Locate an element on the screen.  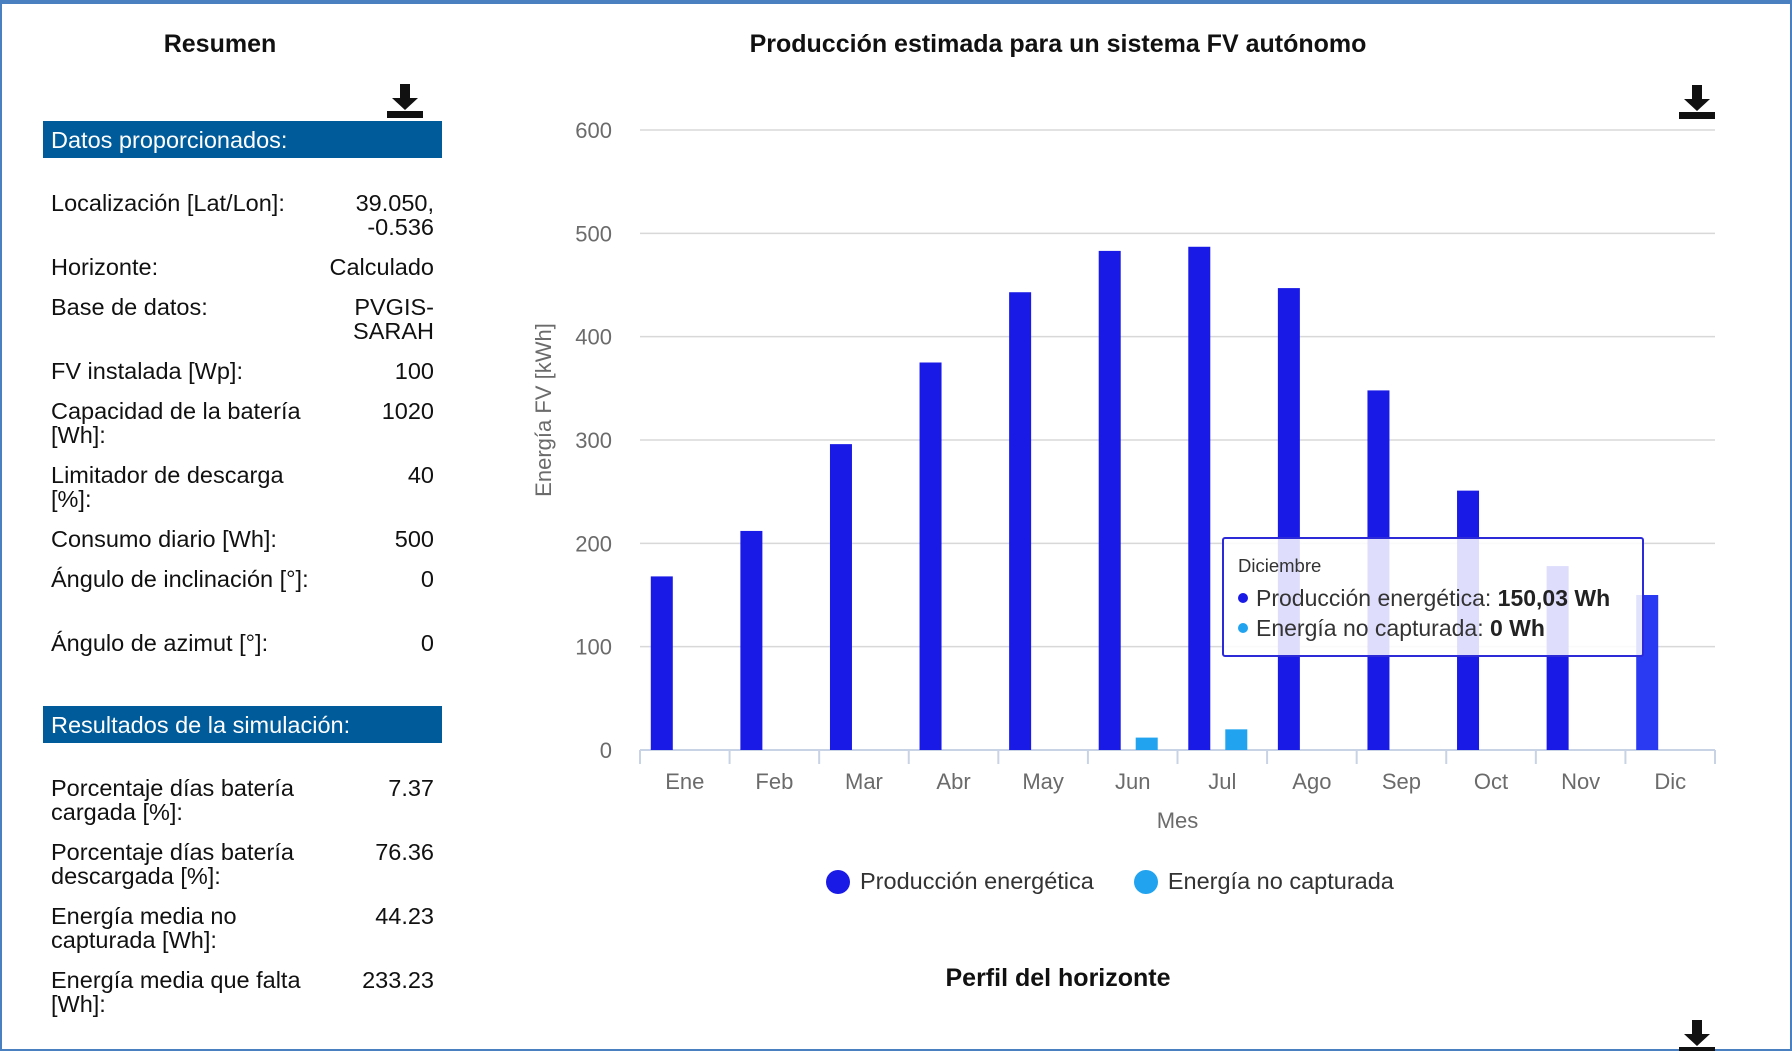
x-tick-label: Feb is located at coordinates (774, 781).